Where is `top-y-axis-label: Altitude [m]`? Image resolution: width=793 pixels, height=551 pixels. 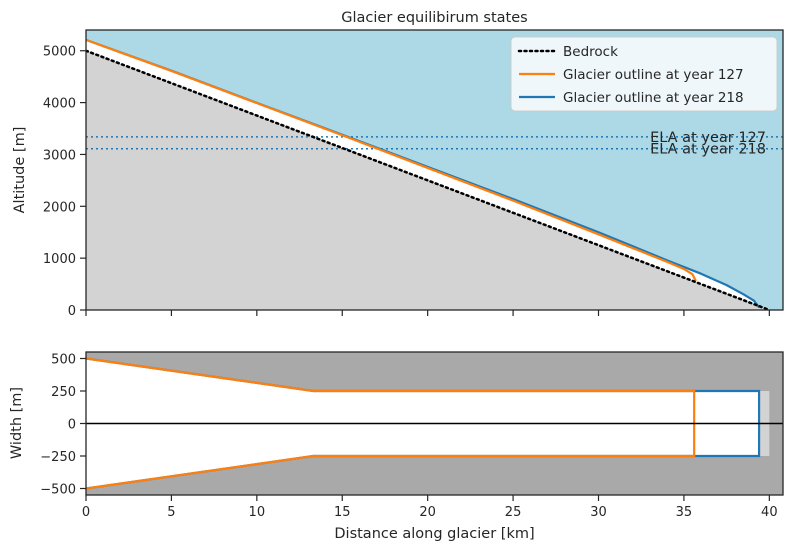
top-y-axis-label: Altitude [m] is located at coordinates (20, 170).